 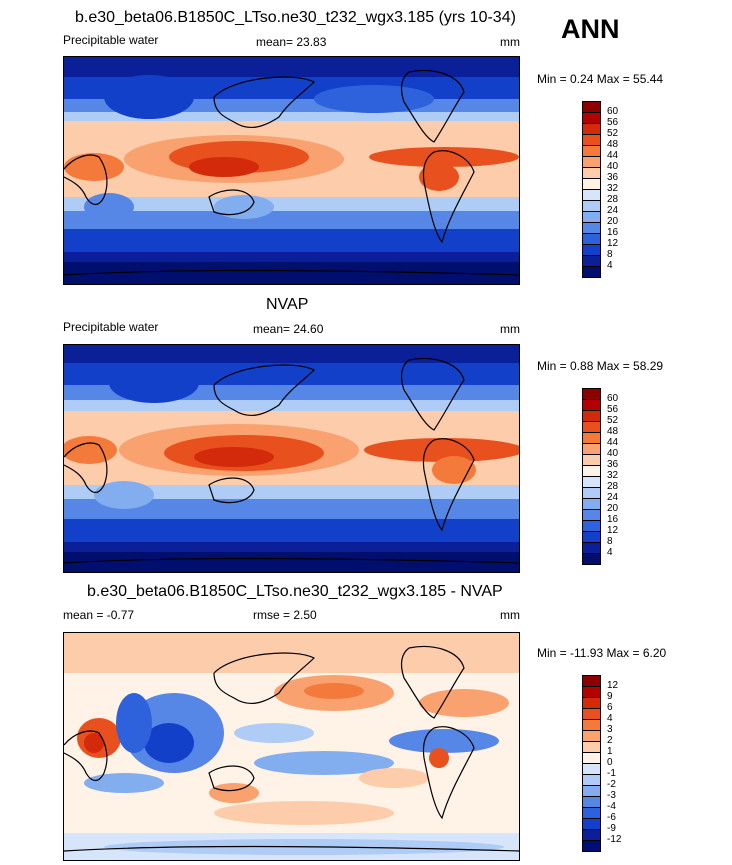 What do you see at coordinates (111, 40) in the screenshot?
I see `panel1-variable: Precipitable water` at bounding box center [111, 40].